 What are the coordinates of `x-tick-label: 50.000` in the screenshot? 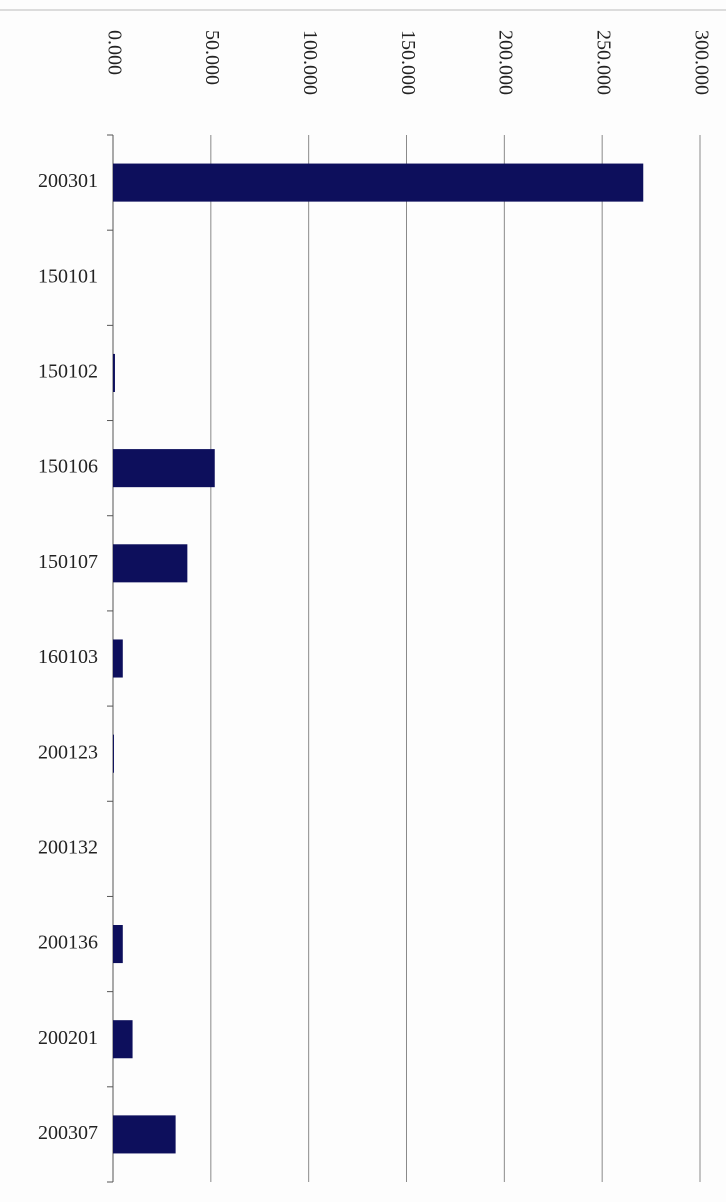 It's located at (212, 57).